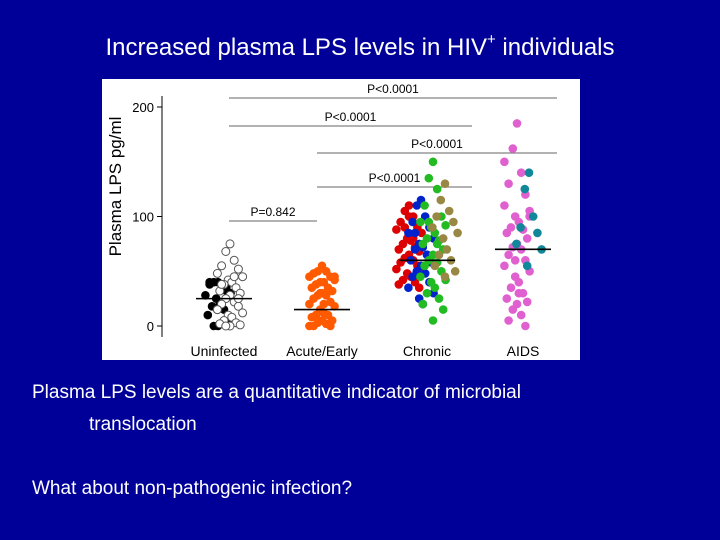  Describe the element at coordinates (143, 217) in the screenshot. I see `y-tick-label: 100` at that location.